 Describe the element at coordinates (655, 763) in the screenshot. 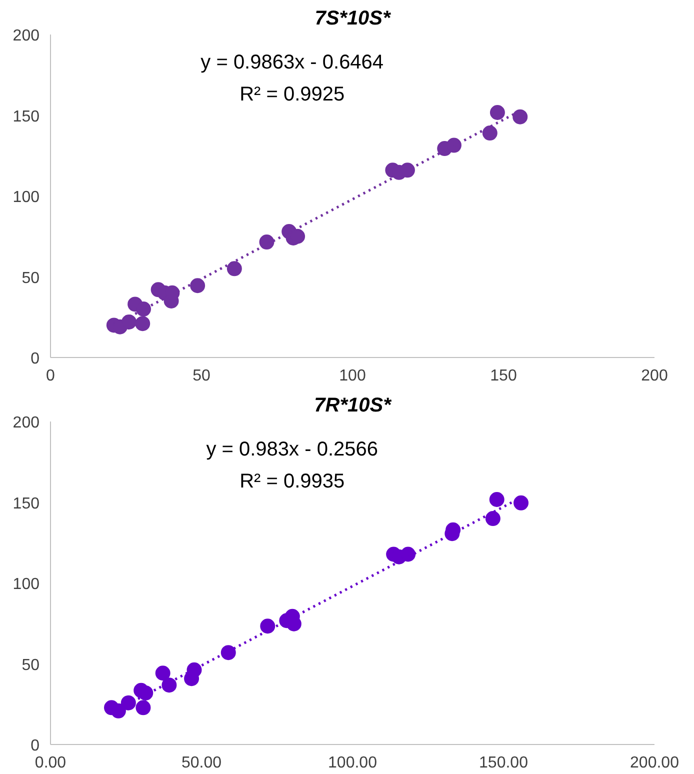

I see `x-tick-label: 200.00` at that location.